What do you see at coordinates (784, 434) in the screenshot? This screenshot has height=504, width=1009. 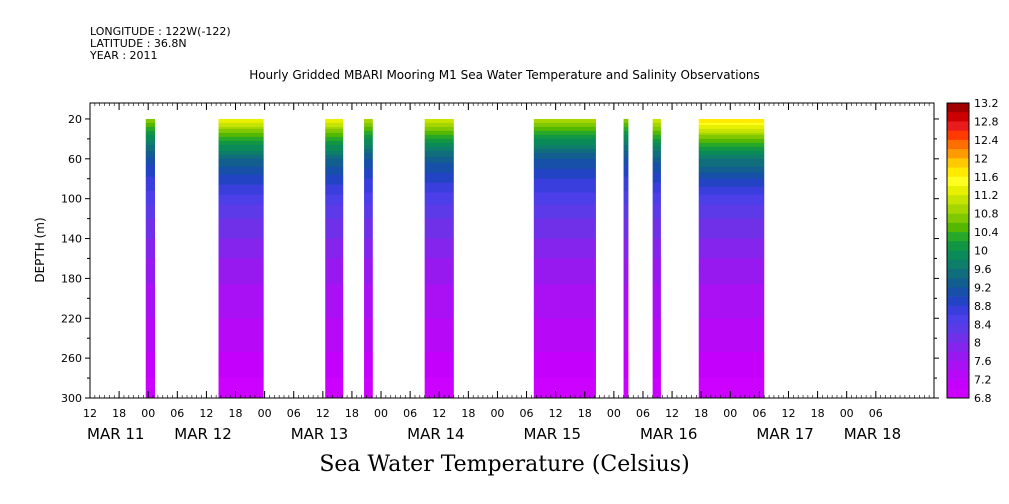 I see `x-date-label: MAR 17` at bounding box center [784, 434].